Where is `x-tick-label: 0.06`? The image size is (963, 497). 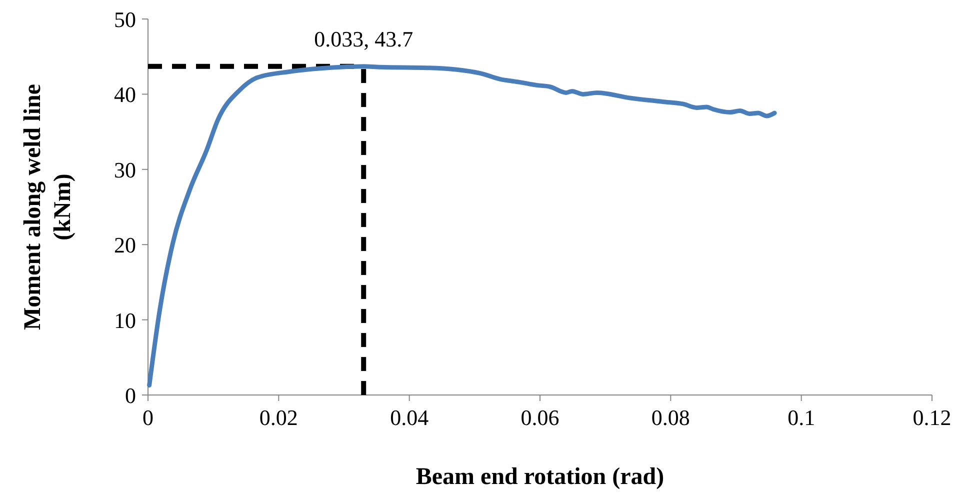
x-tick-label: 0.06 is located at coordinates (540, 417).